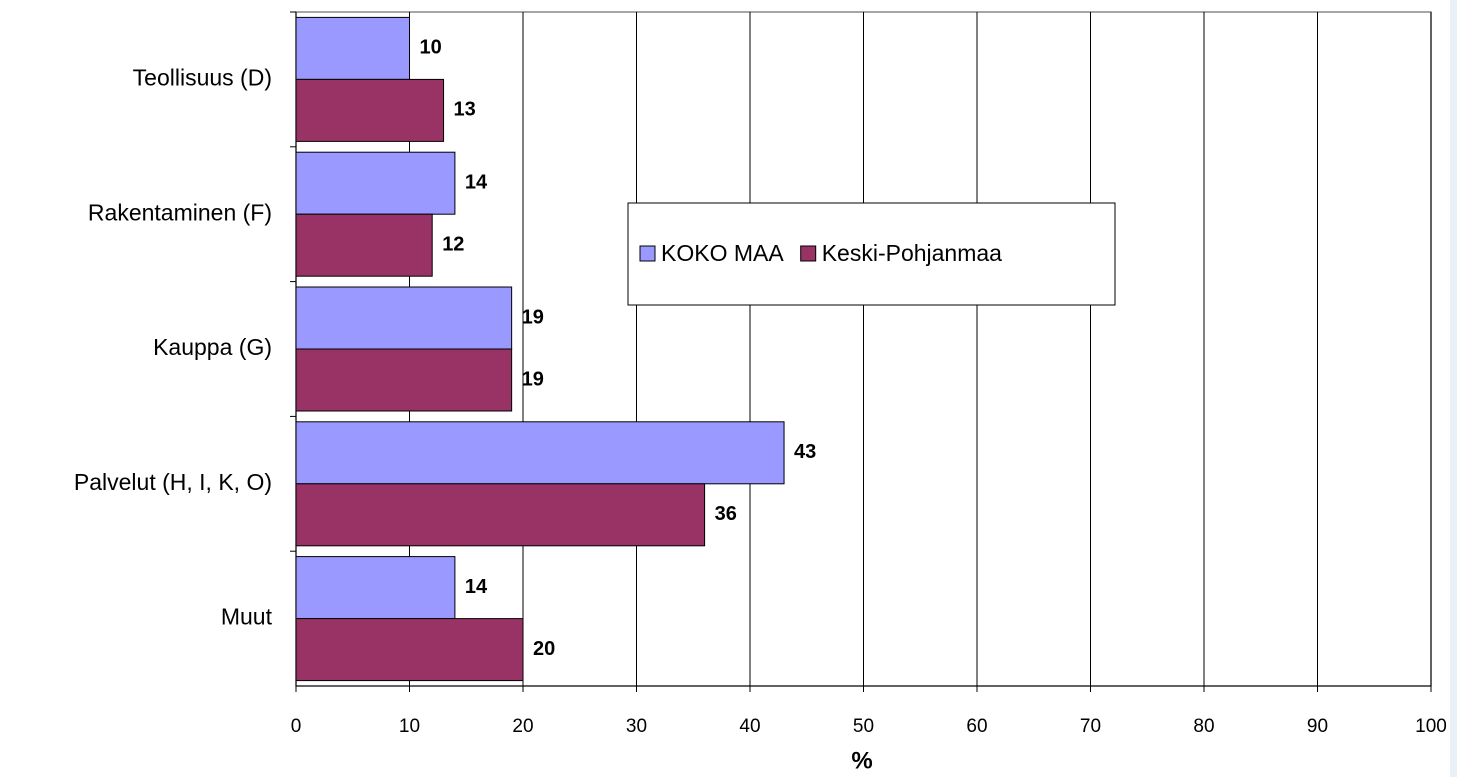 Image resolution: width=1457 pixels, height=777 pixels. What do you see at coordinates (180, 212) in the screenshot?
I see `y-tick-label: Rakentaminen (F)` at bounding box center [180, 212].